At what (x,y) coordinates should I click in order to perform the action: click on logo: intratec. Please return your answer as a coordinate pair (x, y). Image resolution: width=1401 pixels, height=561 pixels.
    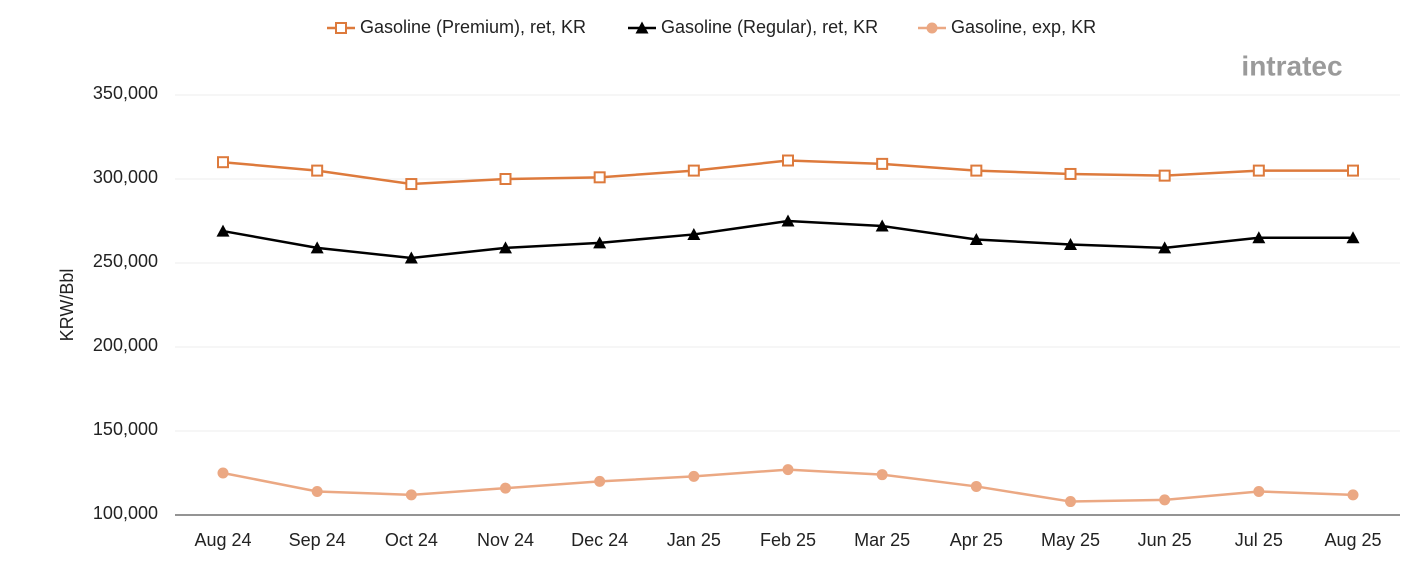
    Looking at the image, I should click on (1291, 65).